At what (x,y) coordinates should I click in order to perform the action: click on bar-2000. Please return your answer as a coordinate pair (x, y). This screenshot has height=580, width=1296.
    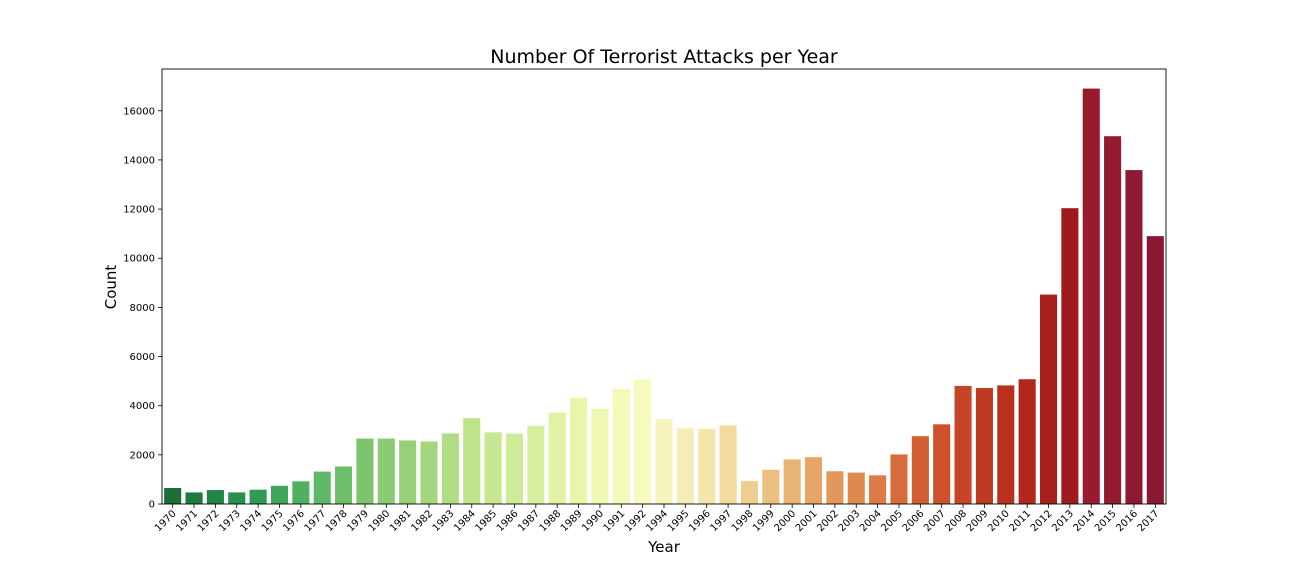
    Looking at the image, I should click on (792, 481).